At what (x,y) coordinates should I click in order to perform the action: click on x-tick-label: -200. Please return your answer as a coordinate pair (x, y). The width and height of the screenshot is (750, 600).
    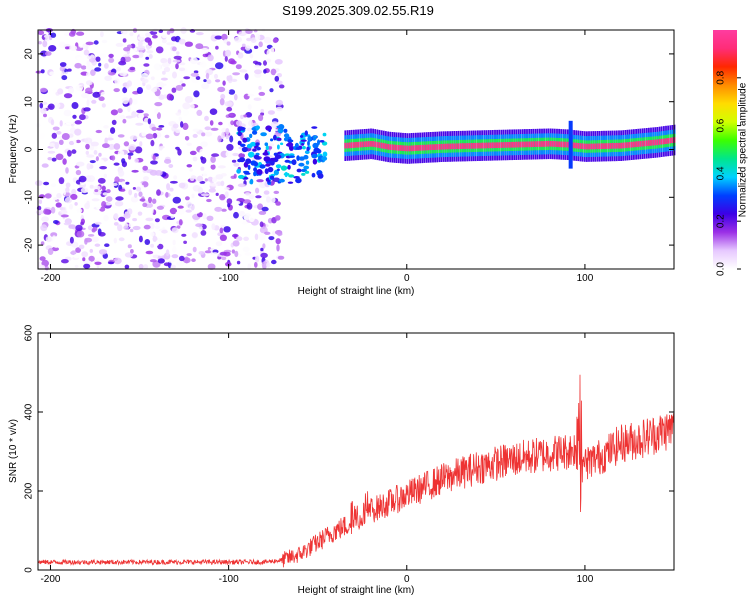
    Looking at the image, I should click on (50, 278).